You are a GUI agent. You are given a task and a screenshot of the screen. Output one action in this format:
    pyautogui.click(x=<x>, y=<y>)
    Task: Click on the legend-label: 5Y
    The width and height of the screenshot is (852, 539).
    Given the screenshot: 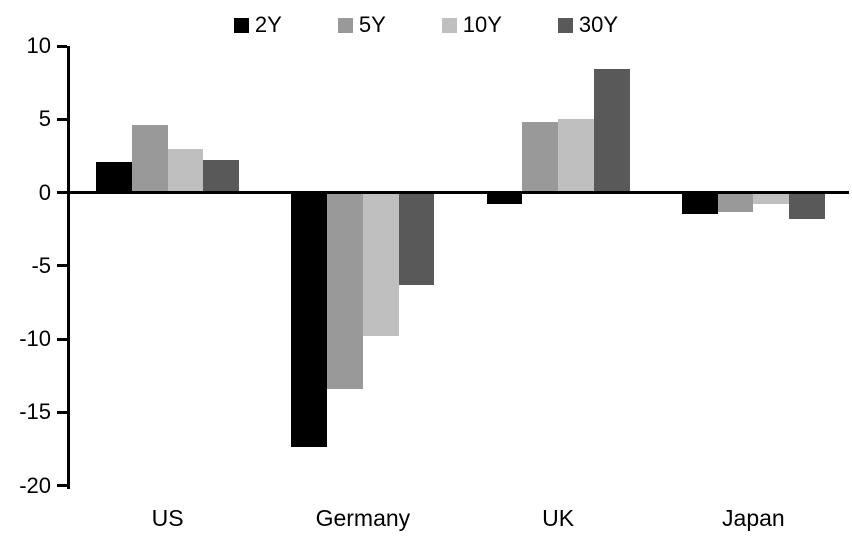 What is the action you would take?
    pyautogui.click(x=372, y=24)
    